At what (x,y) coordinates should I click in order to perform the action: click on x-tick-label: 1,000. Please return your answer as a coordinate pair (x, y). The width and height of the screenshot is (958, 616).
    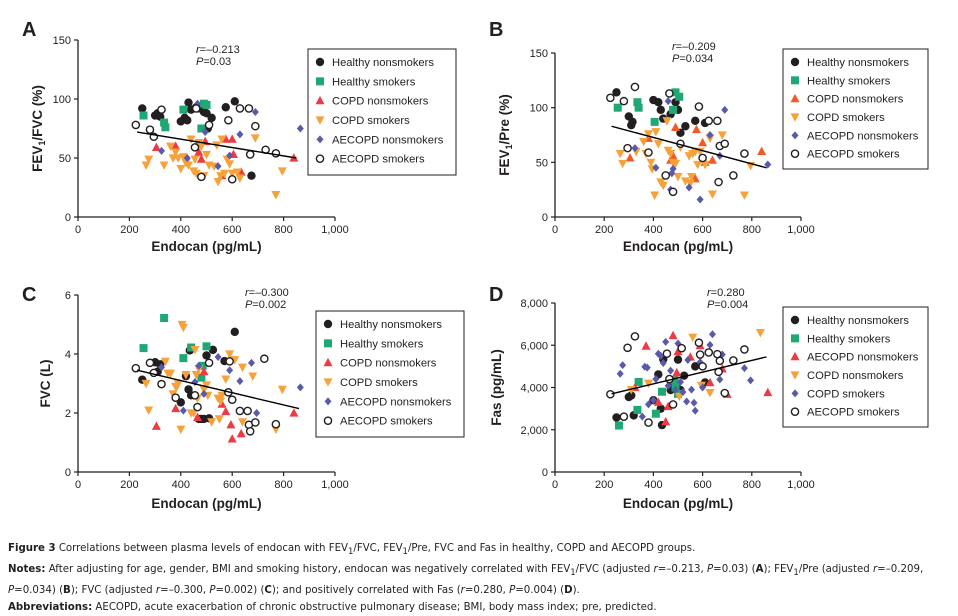
    Looking at the image, I should click on (335, 485).